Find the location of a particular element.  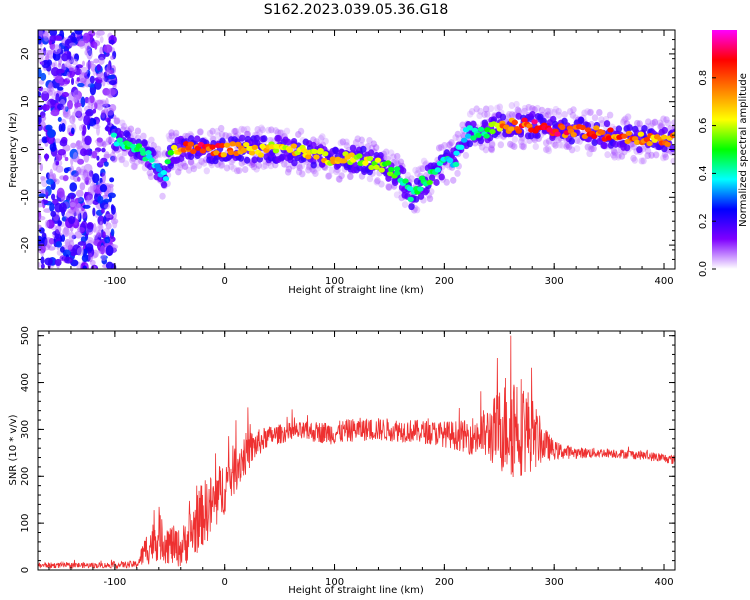

spectrogram-x-tick-label: 100 is located at coordinates (334, 281).